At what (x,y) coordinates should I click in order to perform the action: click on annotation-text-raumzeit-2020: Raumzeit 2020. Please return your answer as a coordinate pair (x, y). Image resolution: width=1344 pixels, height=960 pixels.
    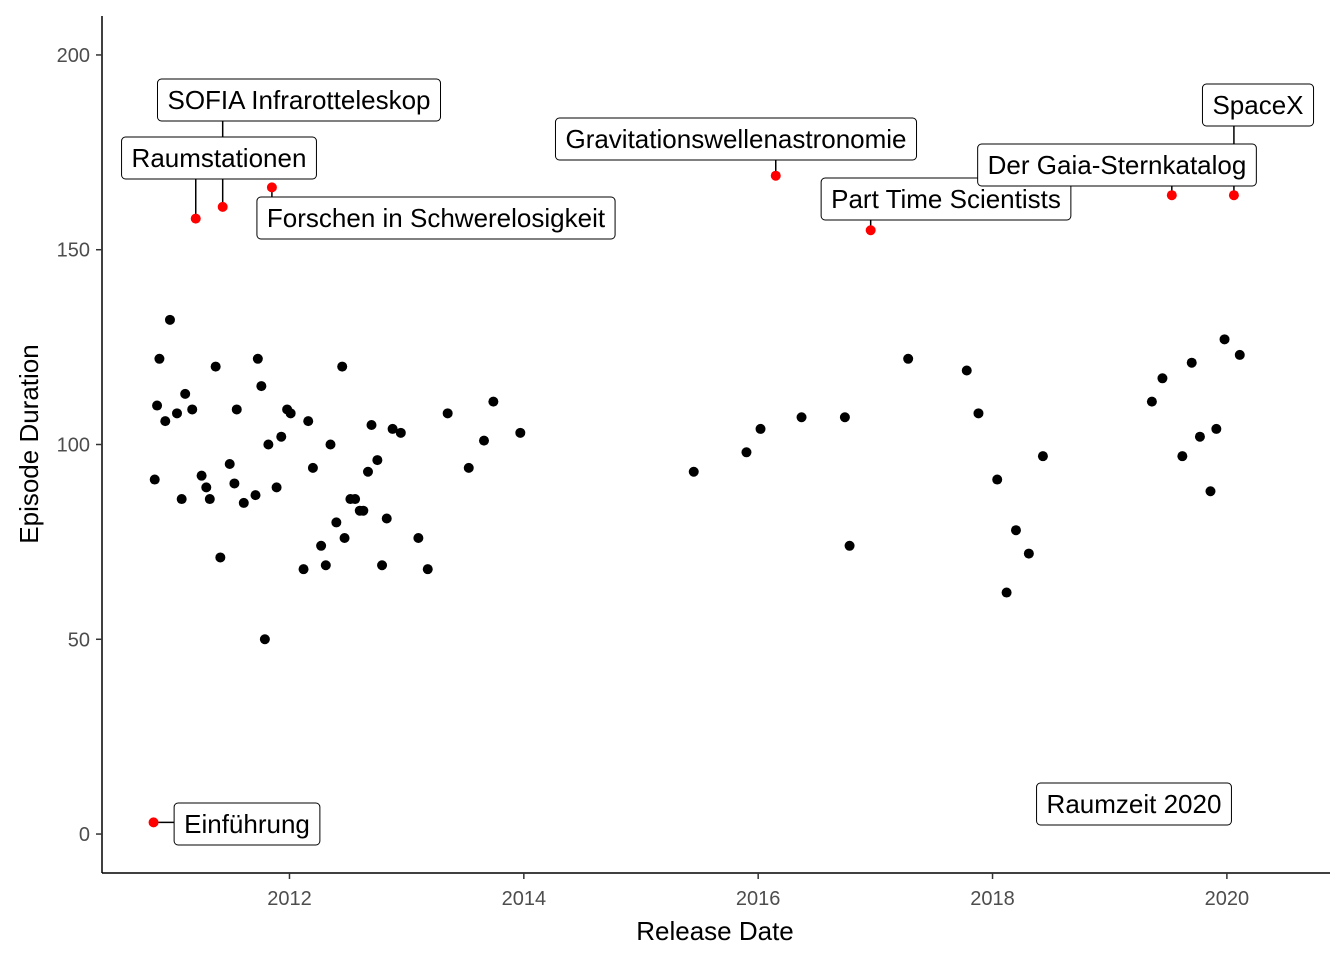
    Looking at the image, I should click on (1134, 804).